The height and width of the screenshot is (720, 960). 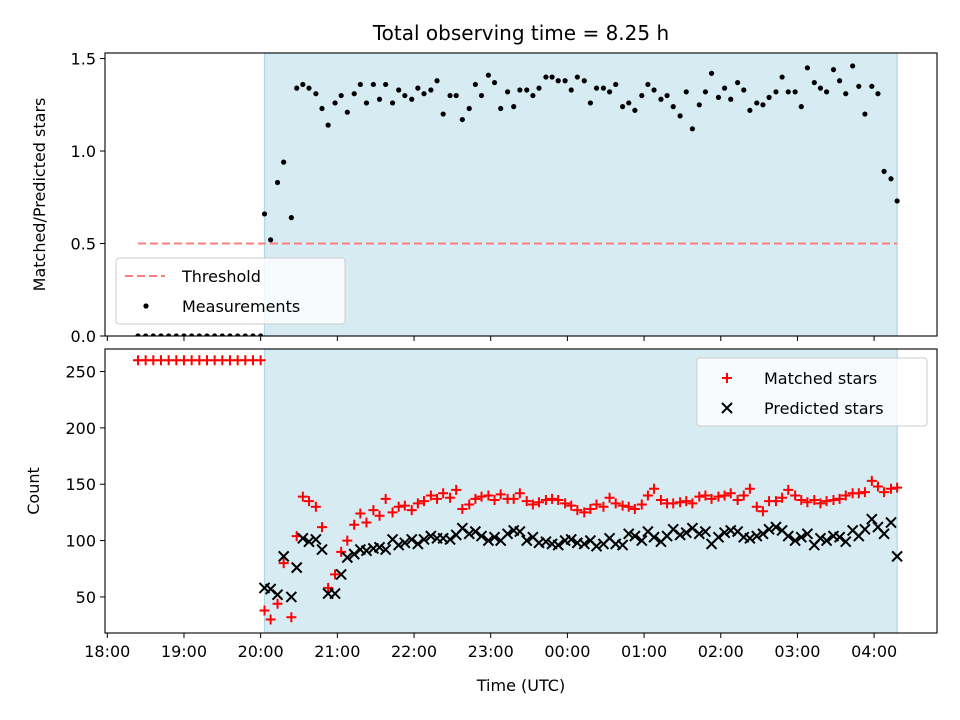 What do you see at coordinates (83, 151) in the screenshot?
I see `y-tick-label: 1.0` at bounding box center [83, 151].